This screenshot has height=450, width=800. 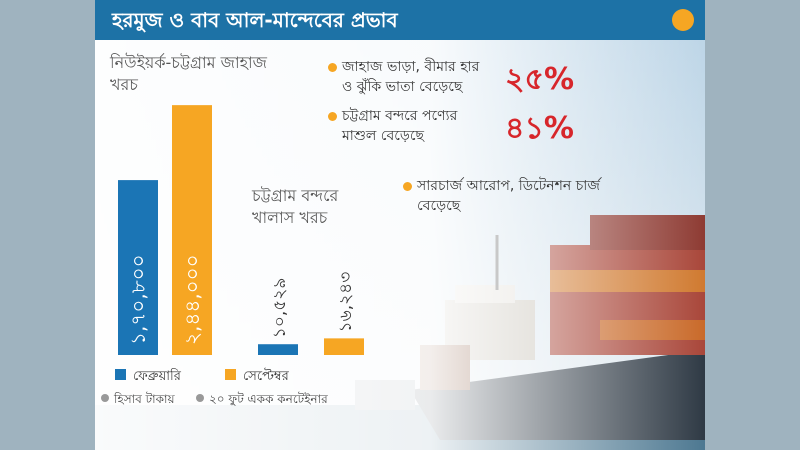 What do you see at coordinates (254, 20) in the screenshot?
I see `header-title: হরমুজ ও বাব আল-মান্দেবের প্রভাব` at bounding box center [254, 20].